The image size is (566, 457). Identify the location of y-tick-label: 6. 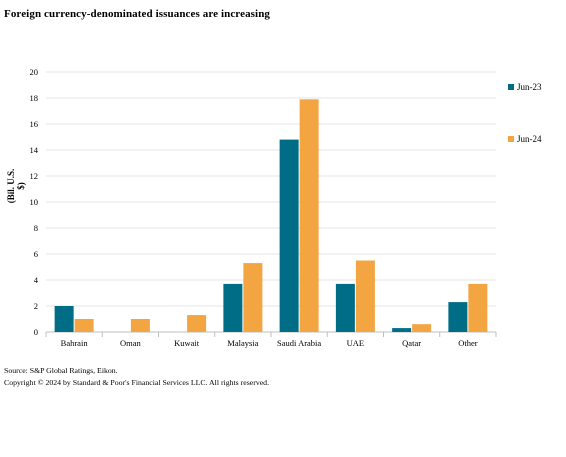
(36, 254).